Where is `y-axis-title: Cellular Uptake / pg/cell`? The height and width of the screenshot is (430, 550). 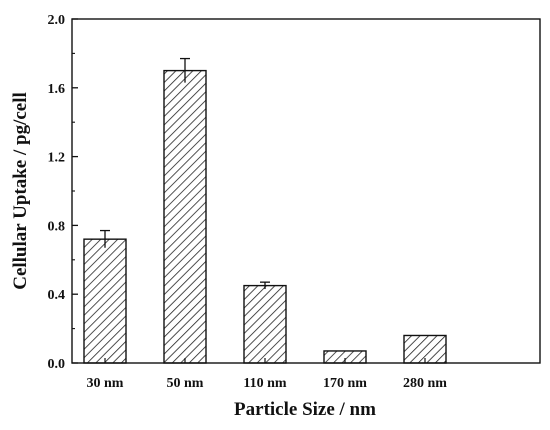 y-axis-title: Cellular Uptake / pg/cell is located at coordinates (20, 191).